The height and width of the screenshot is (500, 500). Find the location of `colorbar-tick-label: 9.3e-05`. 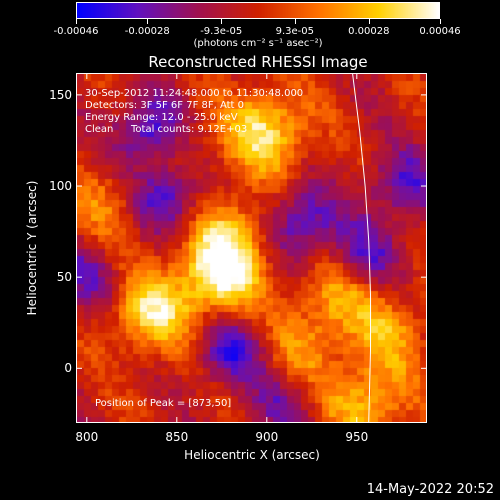

colorbar-tick-label: 9.3e-05 is located at coordinates (294, 31).